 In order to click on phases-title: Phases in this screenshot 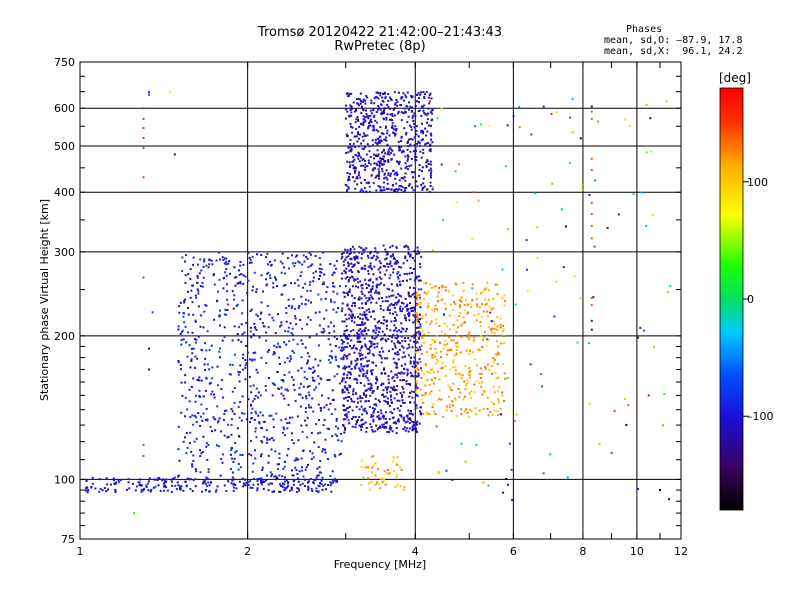, I will do `click(644, 29)`.